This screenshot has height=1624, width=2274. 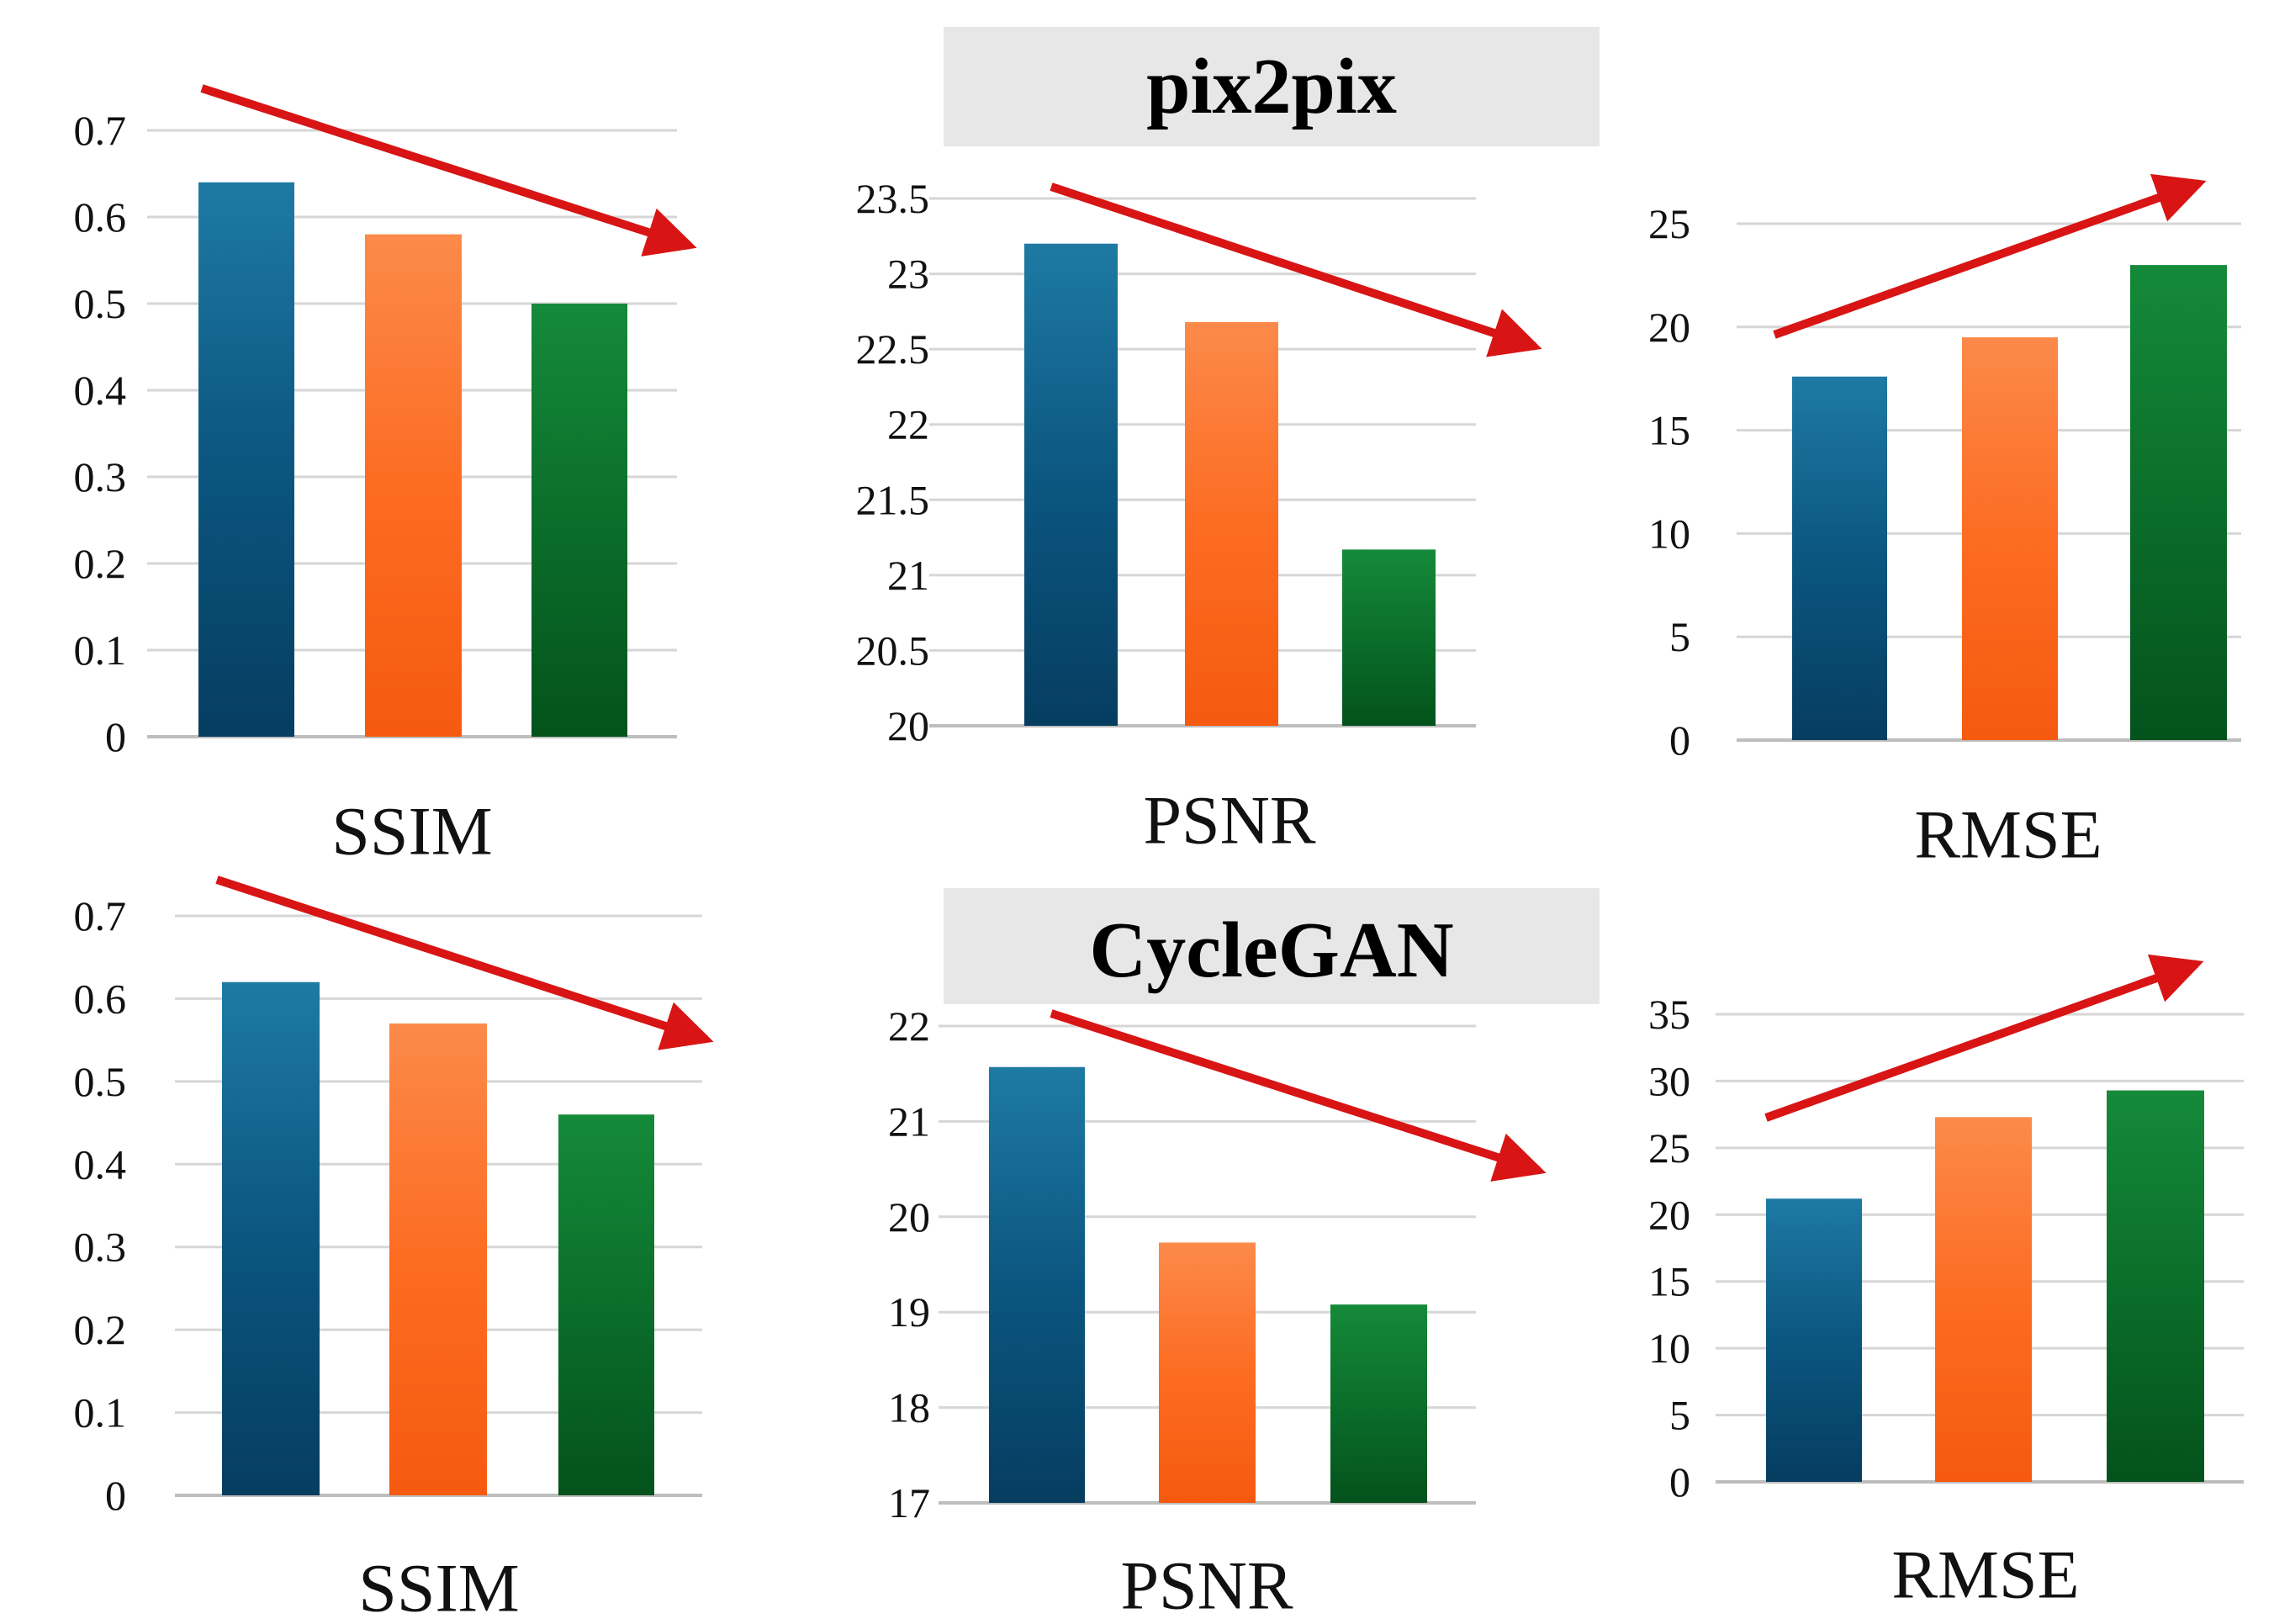 I want to click on chart-pix2pix-ssim: 0 0.1 0.2 0.3 0.4 0.5 0.6 0.7 SSIM, so click(x=385, y=477).